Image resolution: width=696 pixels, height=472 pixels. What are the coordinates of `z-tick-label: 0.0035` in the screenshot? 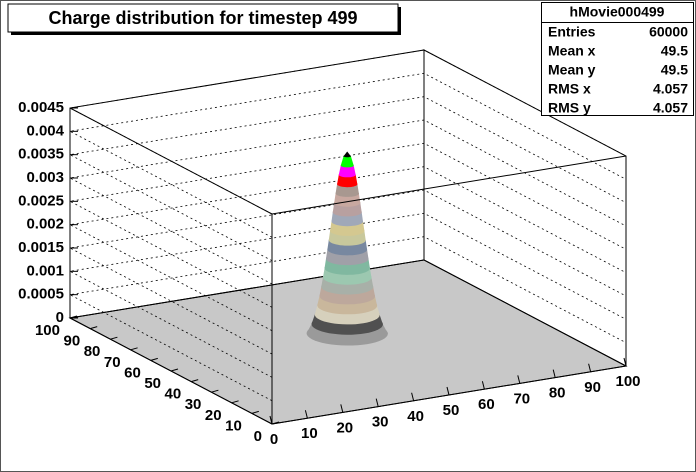 It's located at (41, 154).